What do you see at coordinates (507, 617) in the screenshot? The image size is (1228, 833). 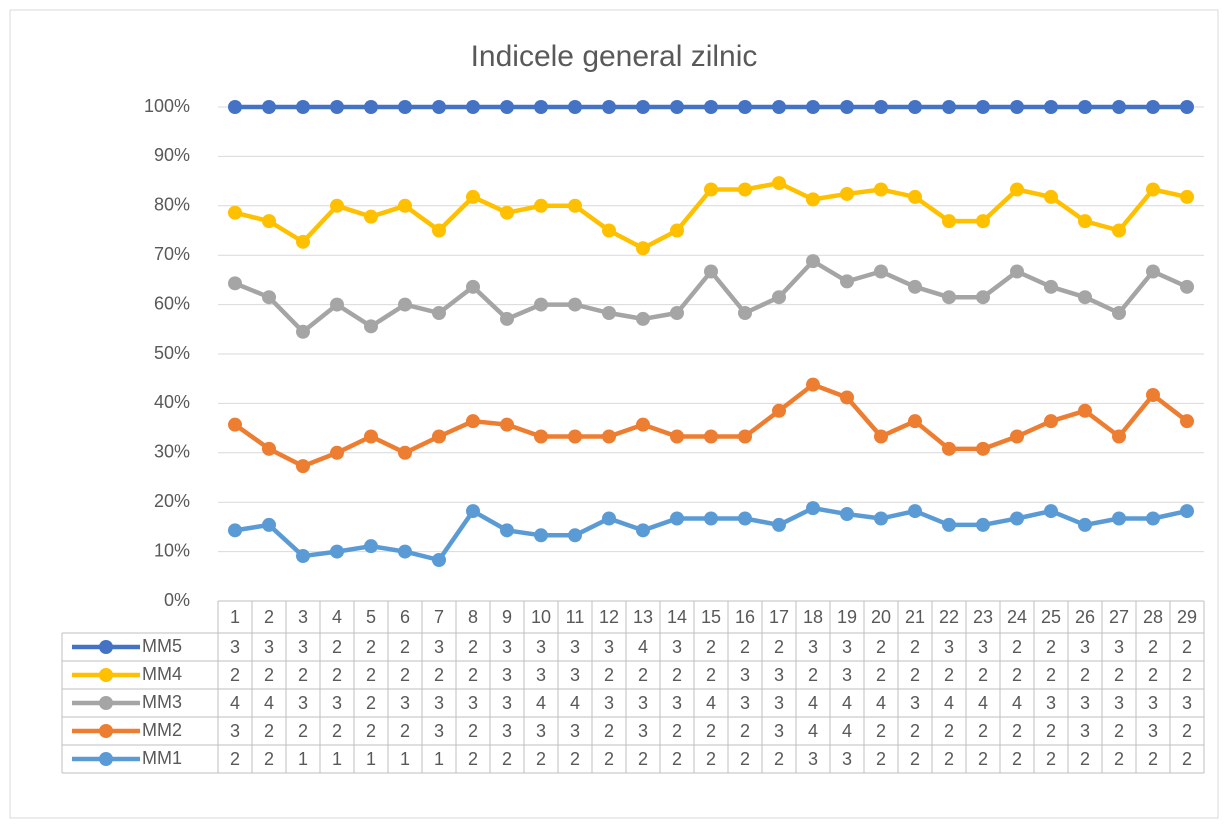 I see `x-tick-label: 9` at bounding box center [507, 617].